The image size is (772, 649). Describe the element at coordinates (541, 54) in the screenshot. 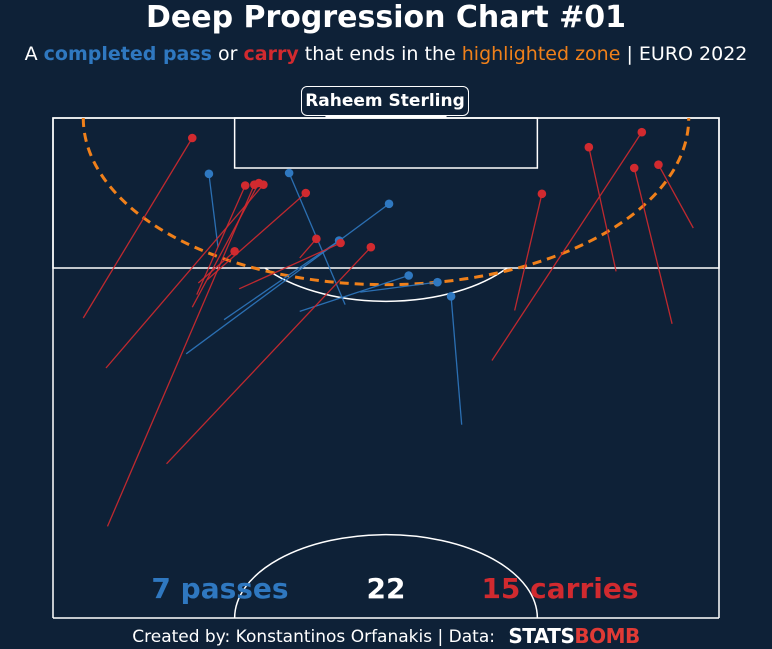

I see `subtitle-zone-term: highlighted zone` at that location.